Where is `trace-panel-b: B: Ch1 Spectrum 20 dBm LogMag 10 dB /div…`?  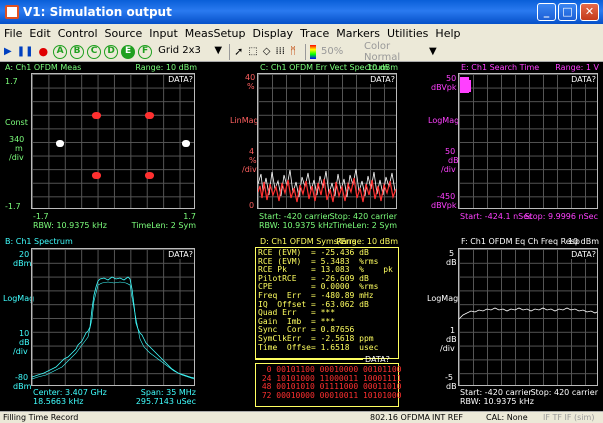 trace-panel-b: B: Ch1 Spectrum 20 dBm LogMag 10 dB /div… is located at coordinates (100, 323).